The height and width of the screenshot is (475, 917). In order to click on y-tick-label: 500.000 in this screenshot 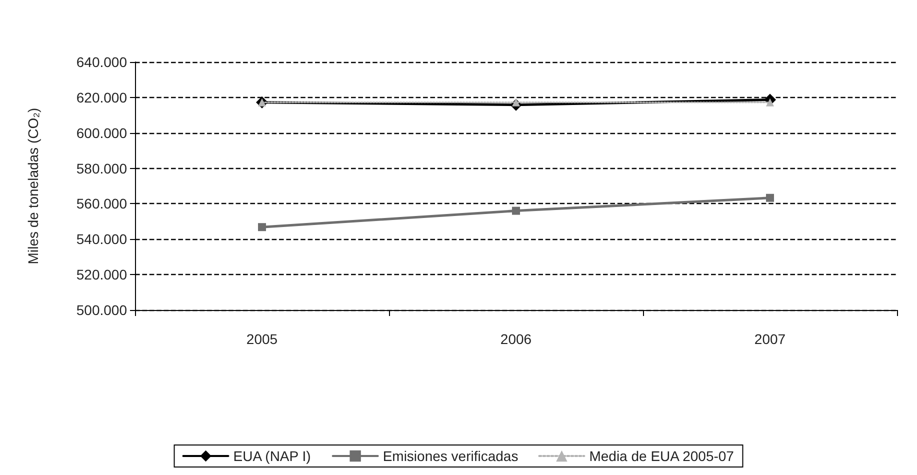, I will do `click(102, 310)`.